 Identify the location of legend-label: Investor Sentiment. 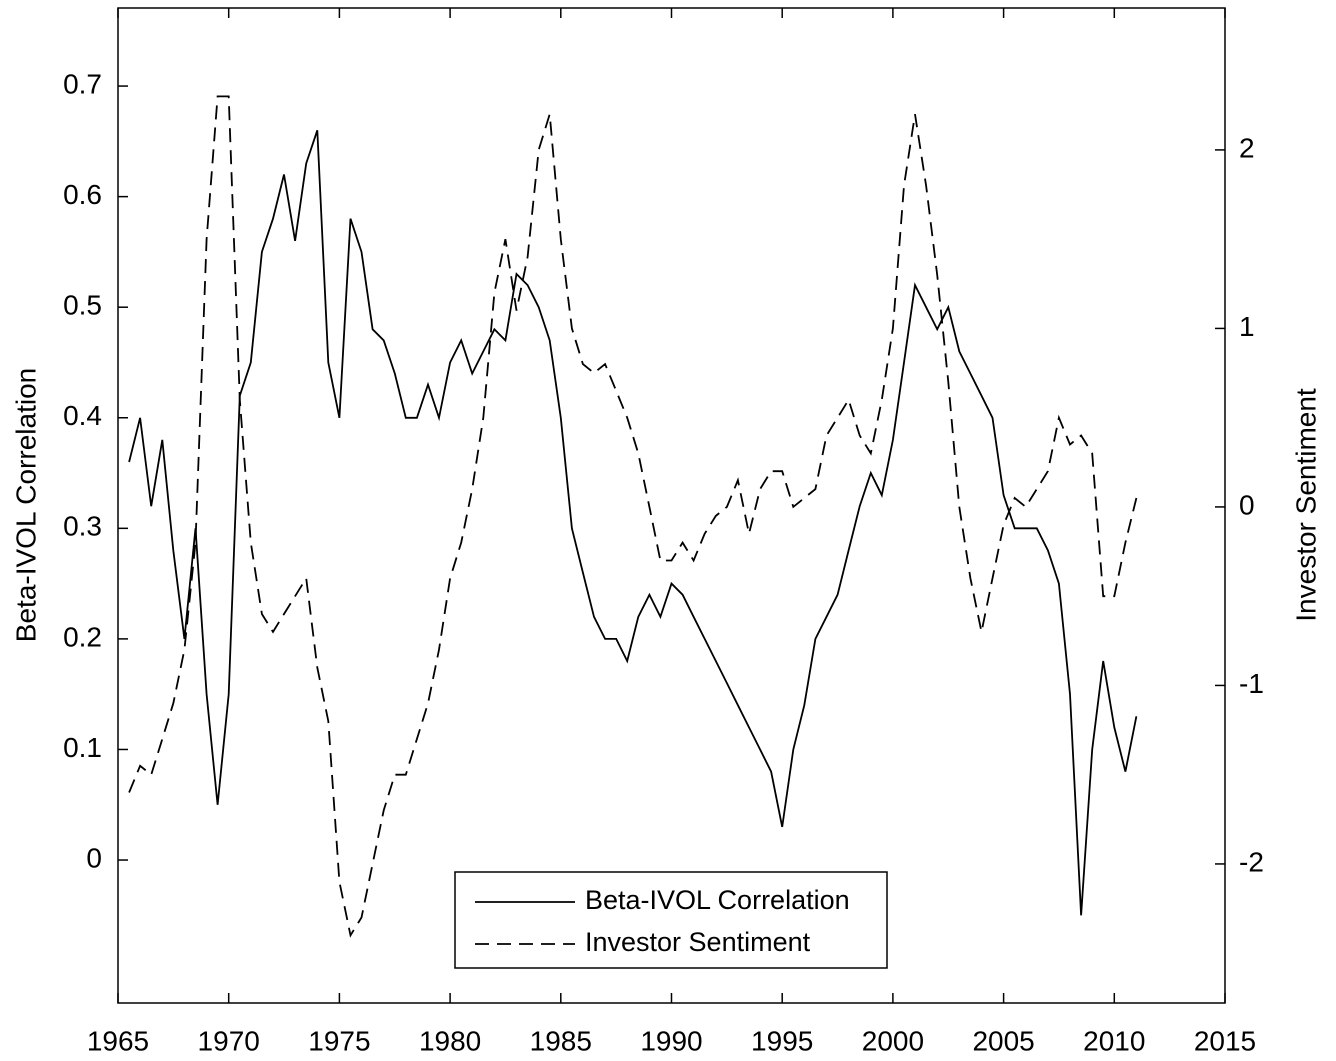
(698, 942).